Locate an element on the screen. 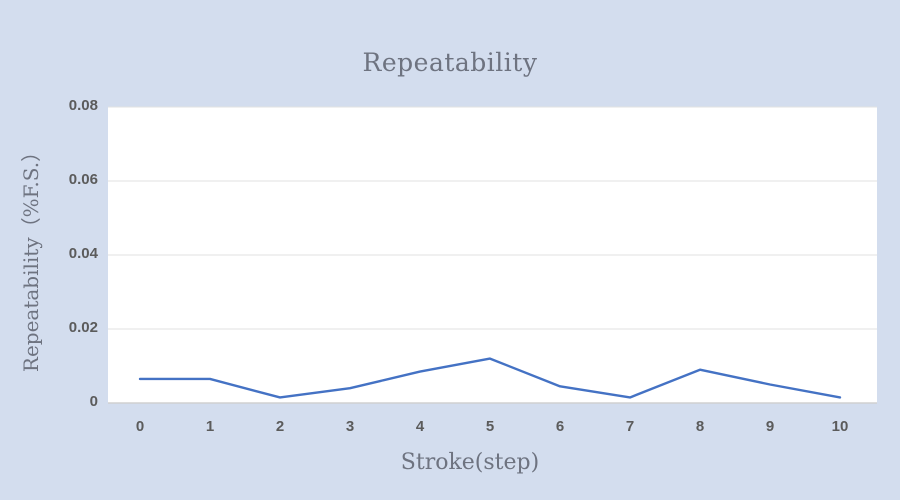 The height and width of the screenshot is (500, 900). x-axis-title: Stroke(step) is located at coordinates (470, 462).